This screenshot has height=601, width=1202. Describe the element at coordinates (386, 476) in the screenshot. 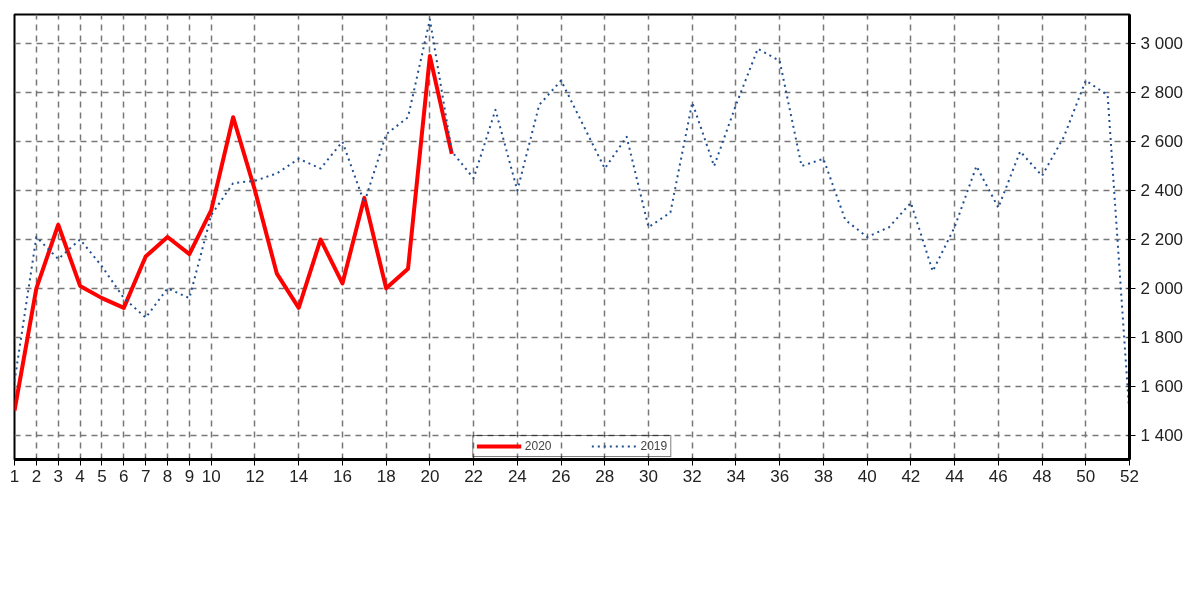

I see `x-tick-label: 18` at that location.